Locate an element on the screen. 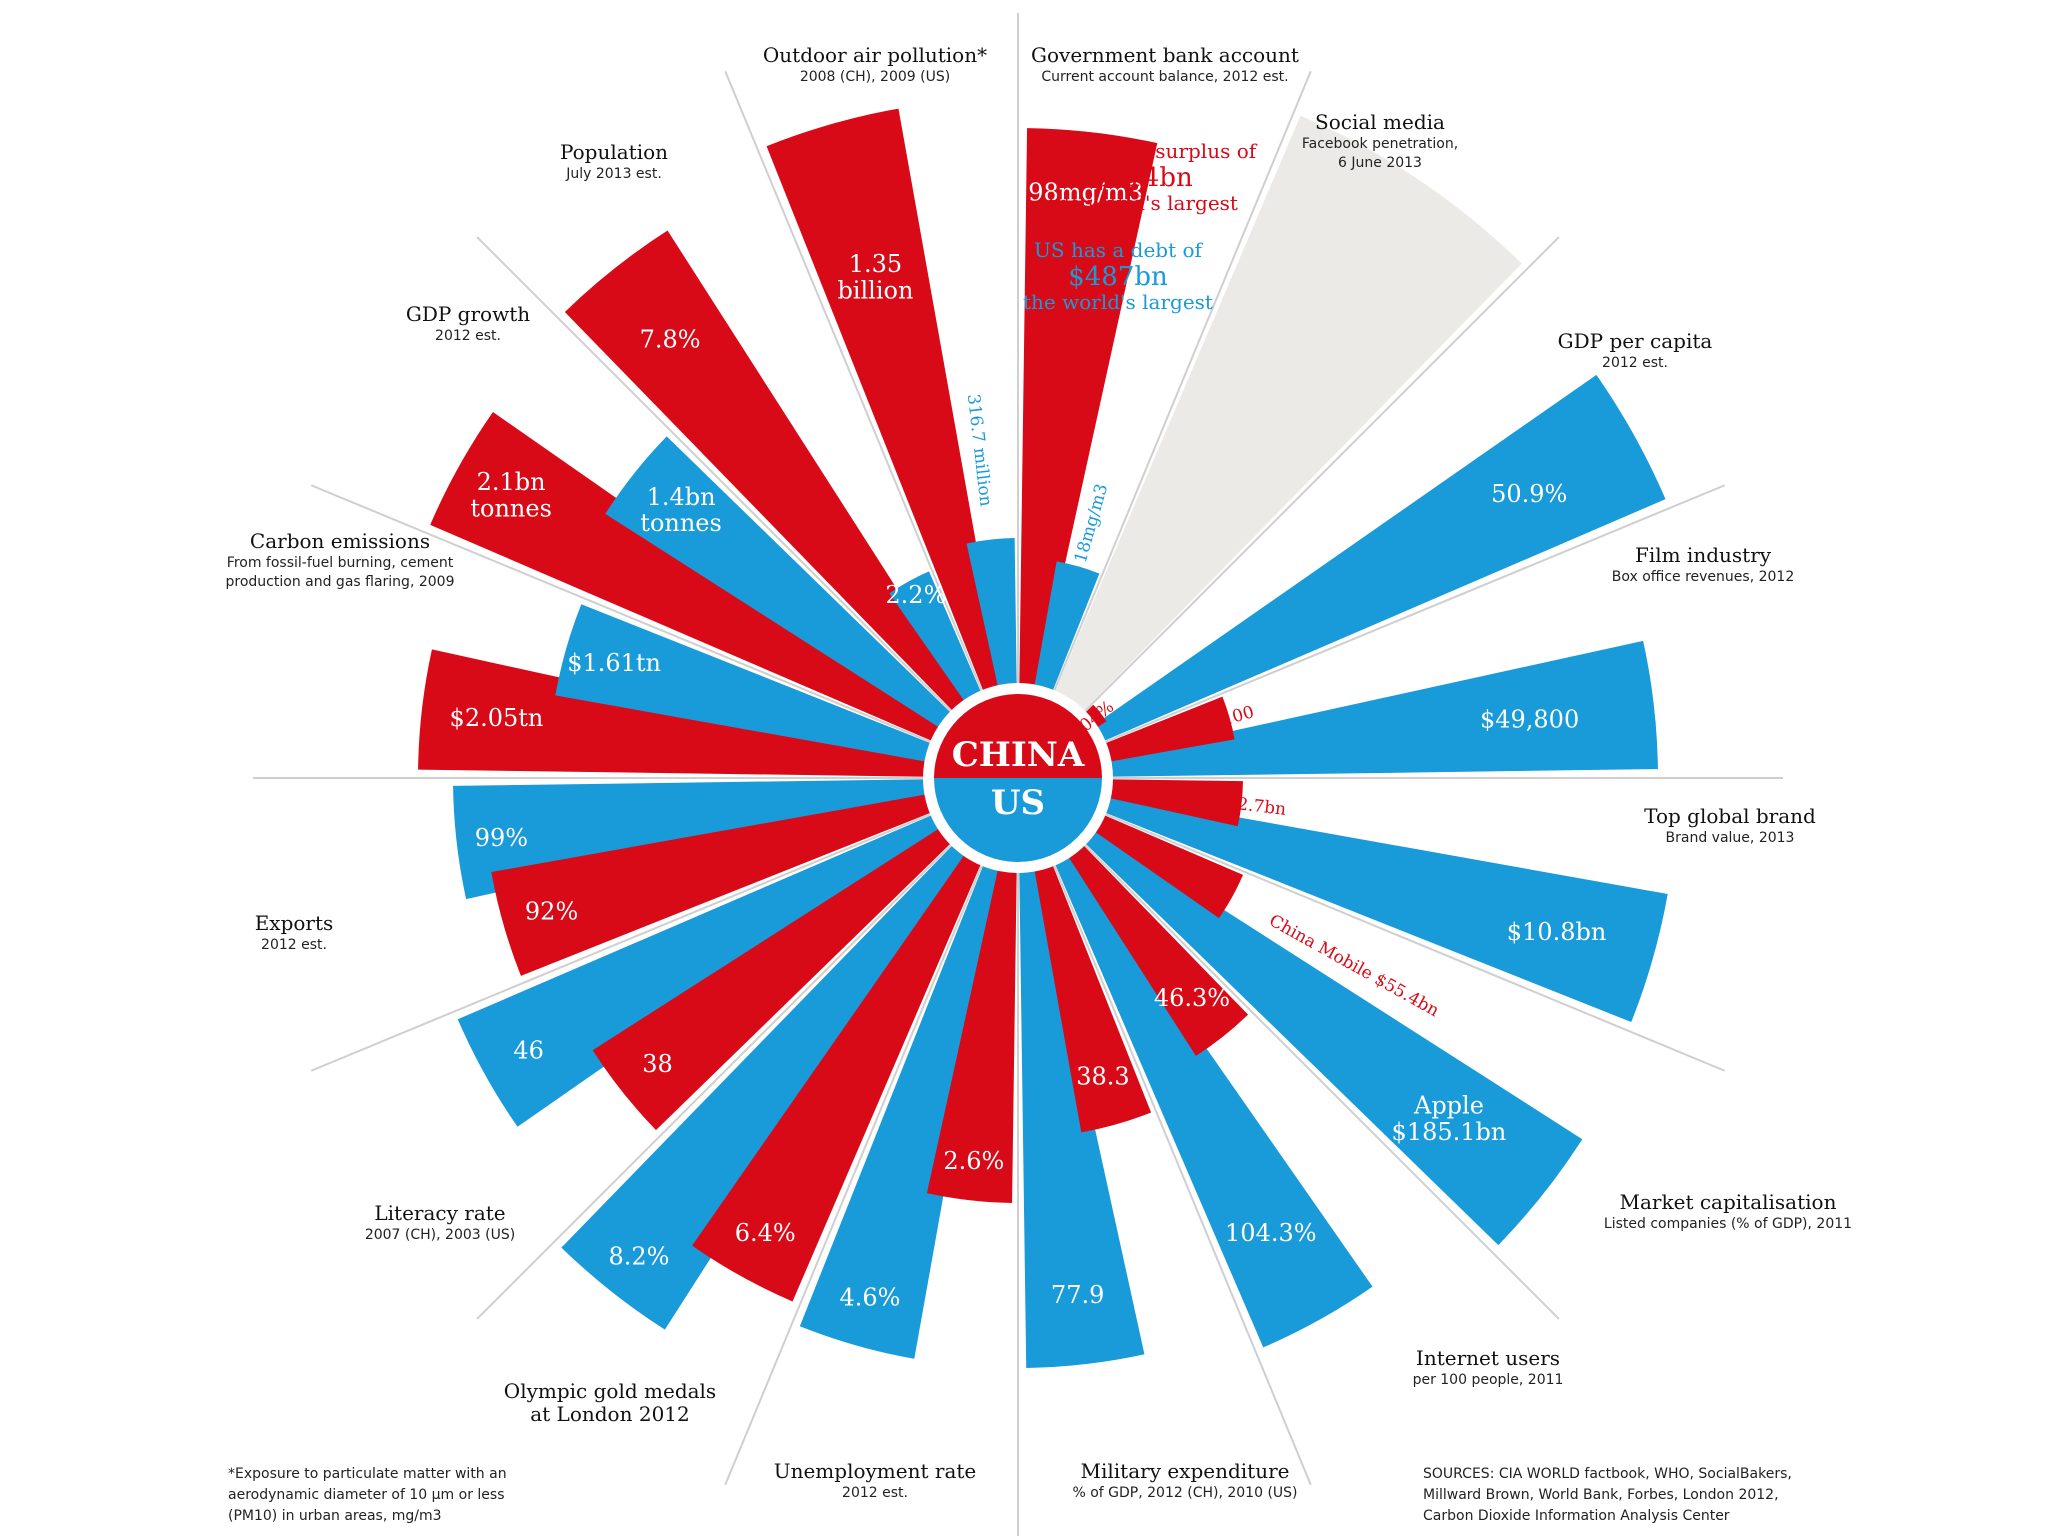 This screenshot has width=2048, height=1536. china-value-military: 2.6% is located at coordinates (973, 1161).